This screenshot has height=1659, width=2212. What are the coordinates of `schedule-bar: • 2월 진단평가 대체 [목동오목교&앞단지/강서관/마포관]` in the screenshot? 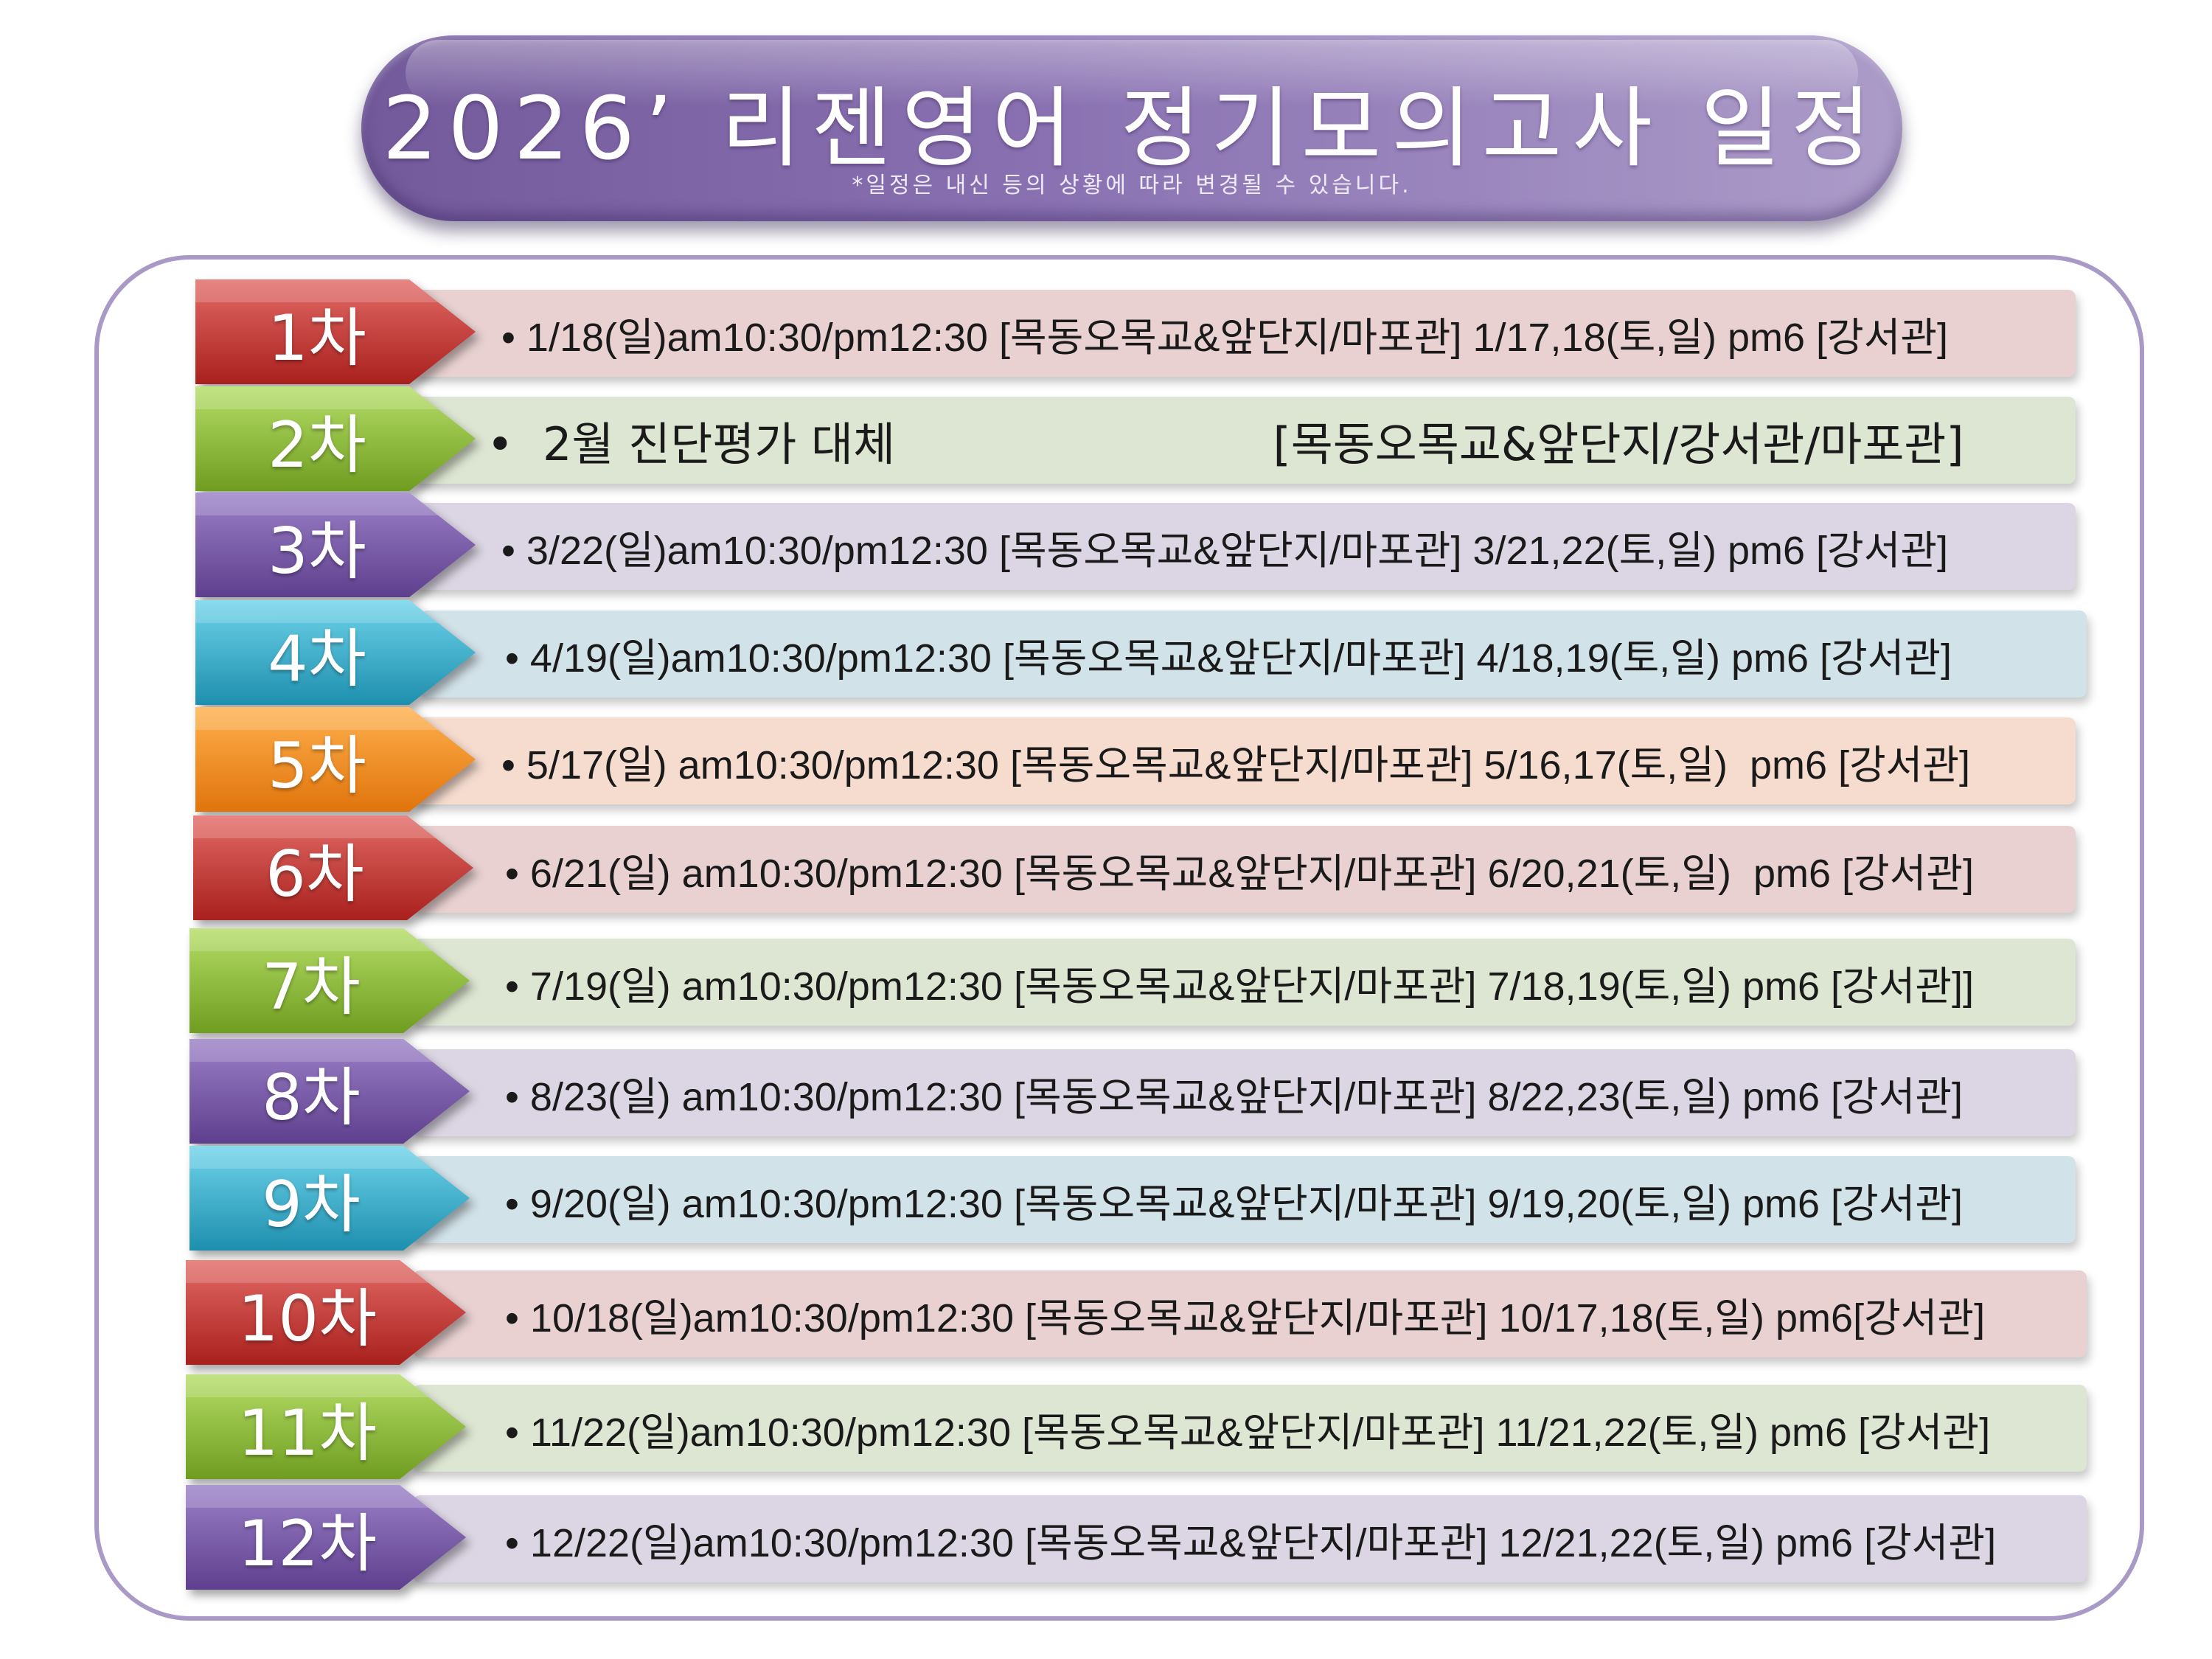 It's located at (1244, 440).